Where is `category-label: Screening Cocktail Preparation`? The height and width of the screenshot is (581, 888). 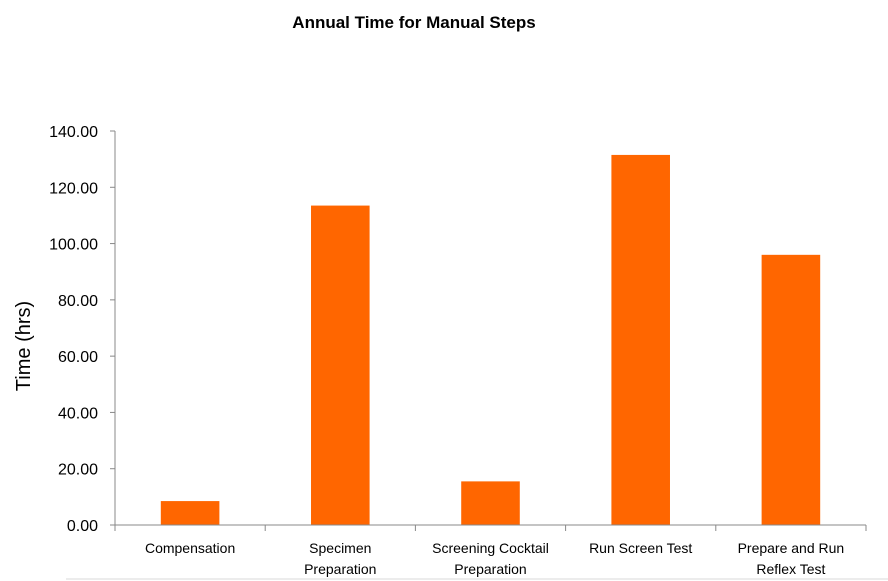
category-label: Screening Cocktail Preparation is located at coordinates (490, 558).